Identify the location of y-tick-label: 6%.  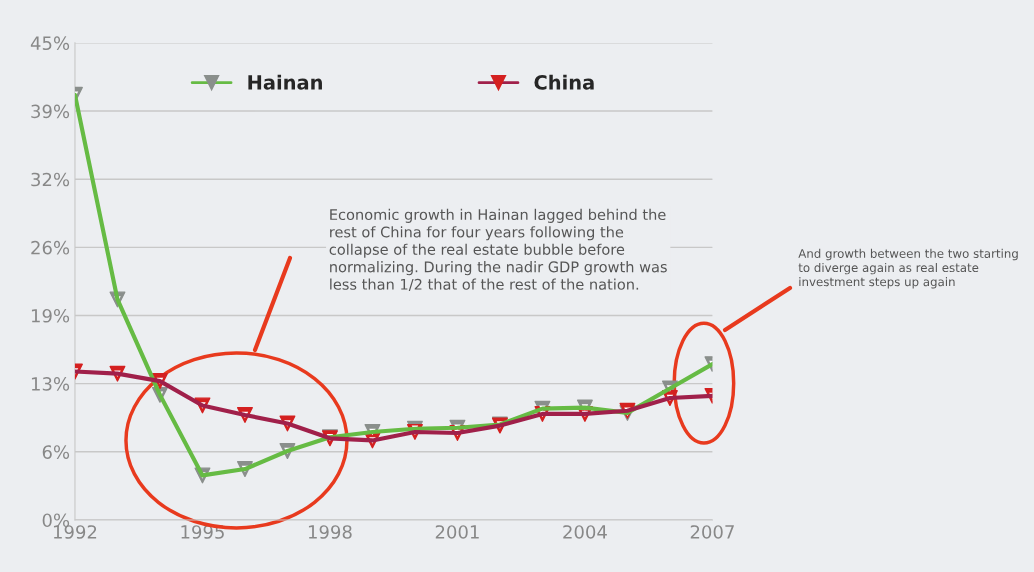
(56, 452).